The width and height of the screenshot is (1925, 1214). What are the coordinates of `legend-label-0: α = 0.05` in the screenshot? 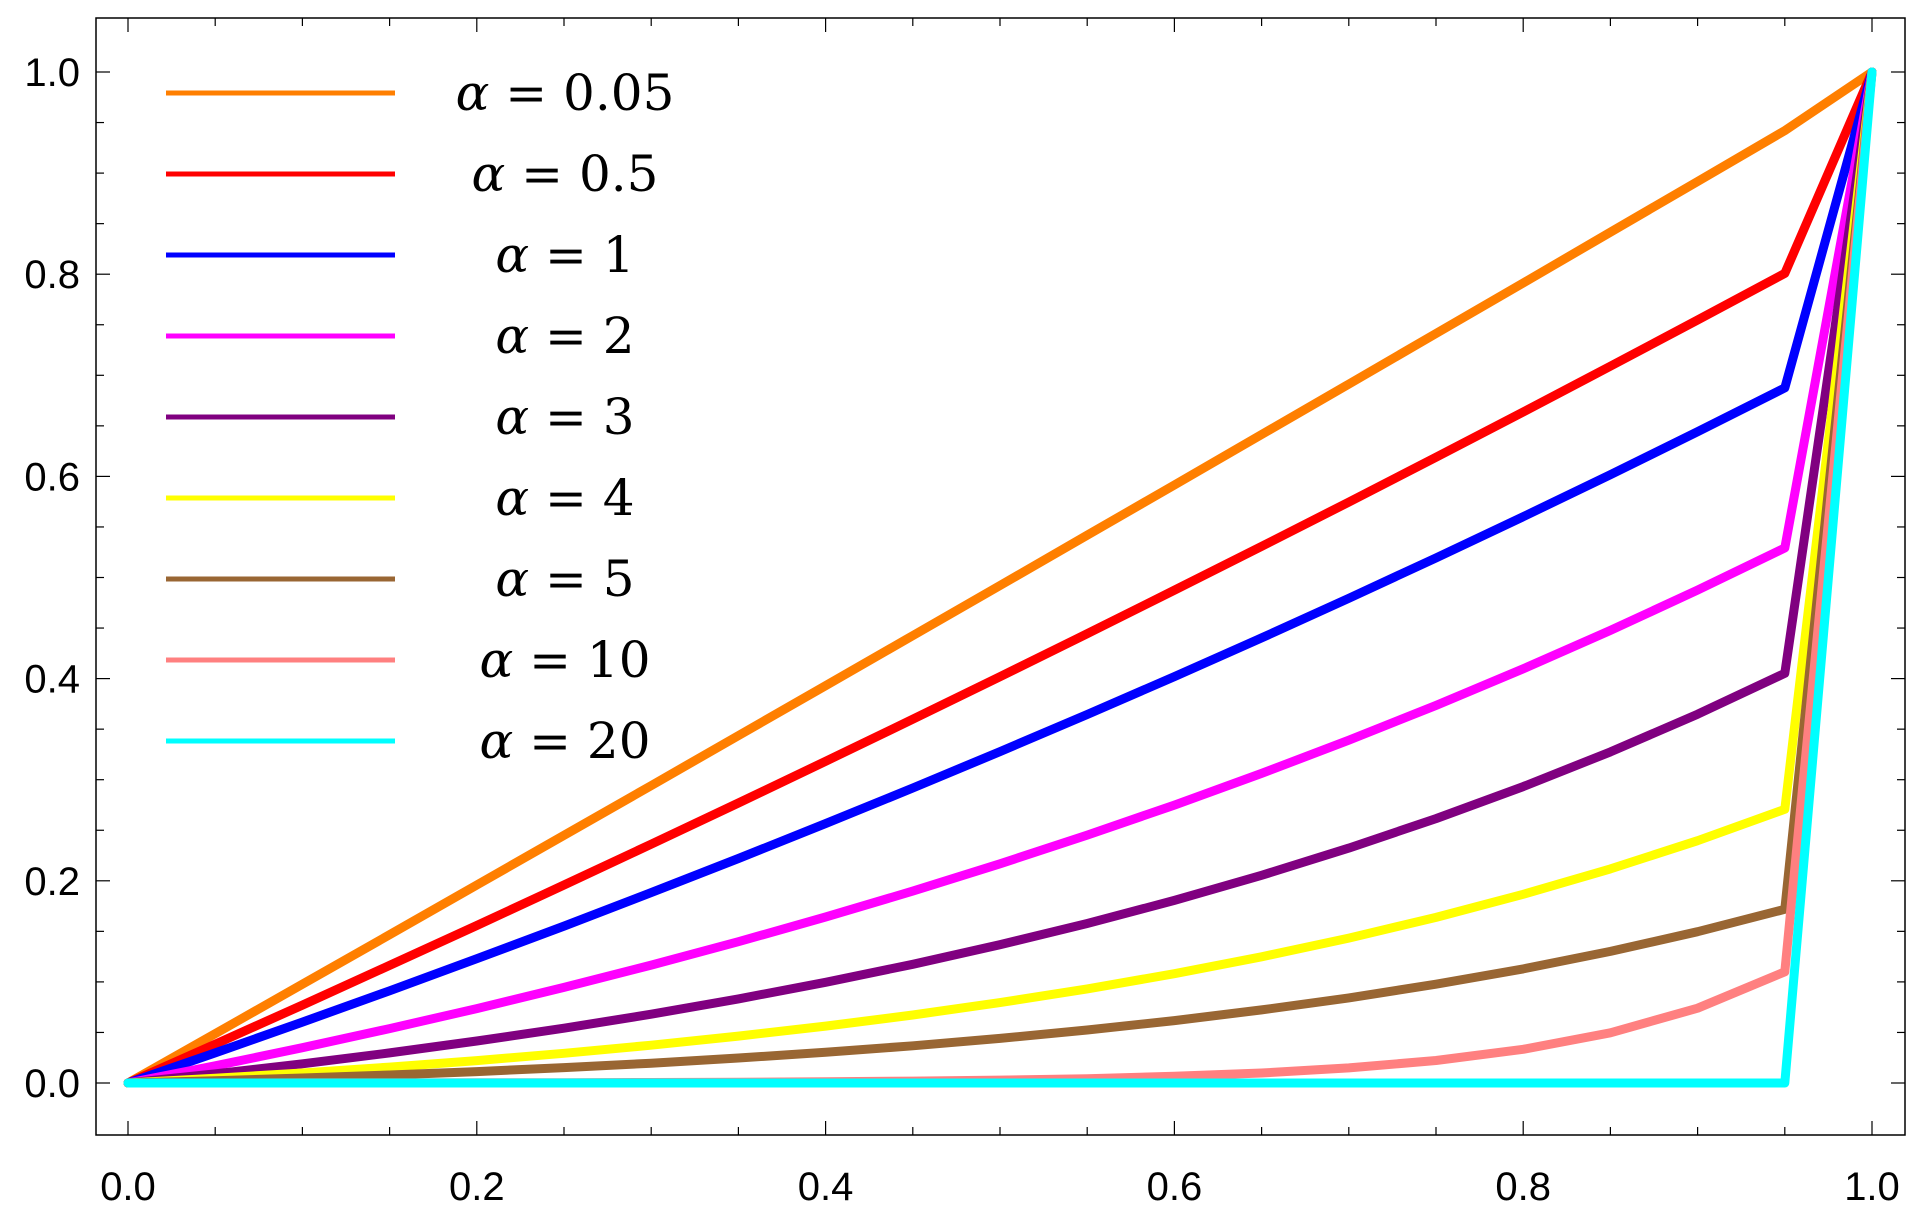 It's located at (565, 93).